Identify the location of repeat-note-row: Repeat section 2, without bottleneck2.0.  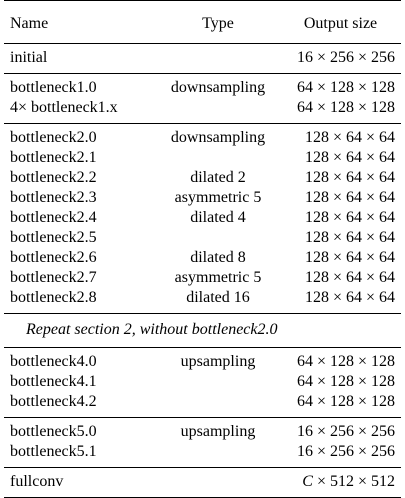
(202, 330).